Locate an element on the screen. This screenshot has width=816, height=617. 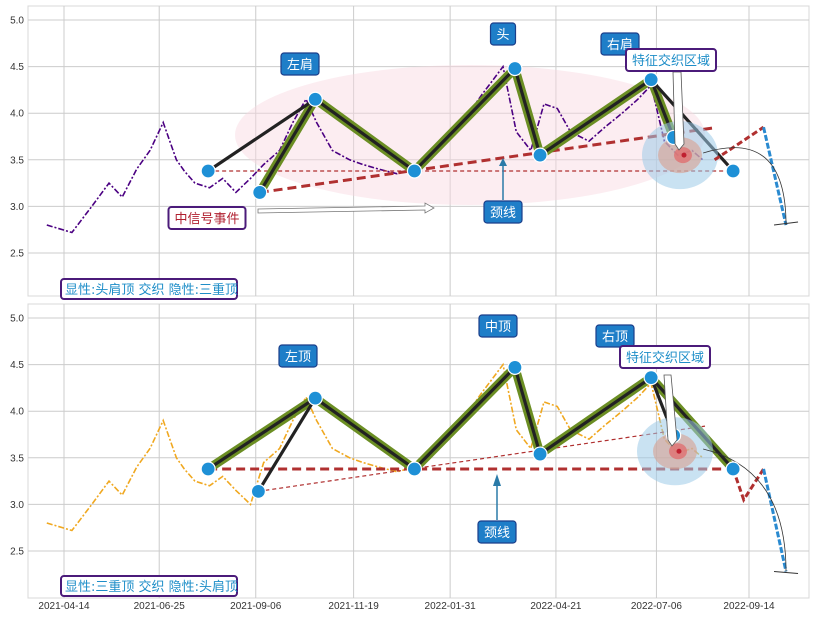
support-line is located at coordinates (482, 458).